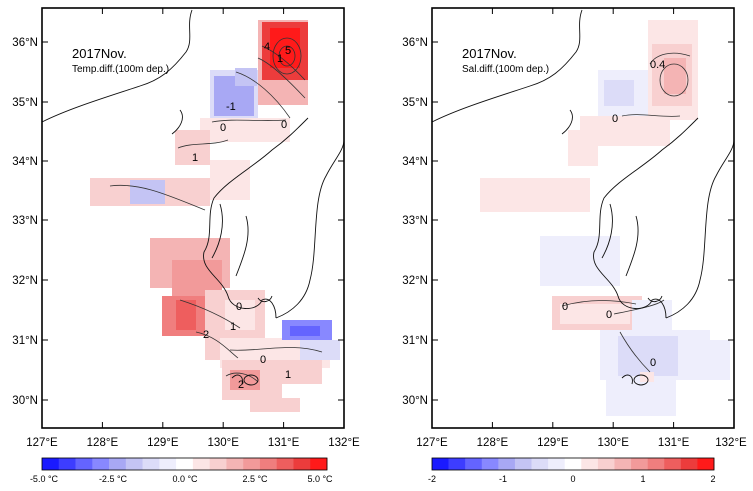 Image resolution: width=753 pixels, height=491 pixels. I want to click on right-colorbar-labels: -2 -1 0 1 2, so click(572, 479).